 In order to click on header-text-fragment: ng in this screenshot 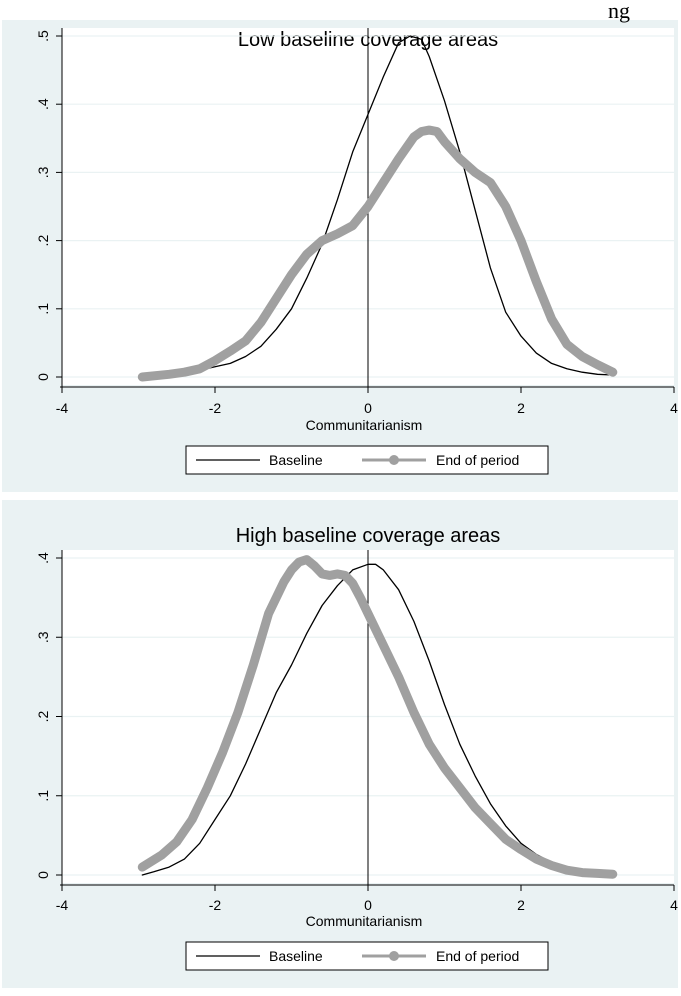, I will do `click(619, 11)`.